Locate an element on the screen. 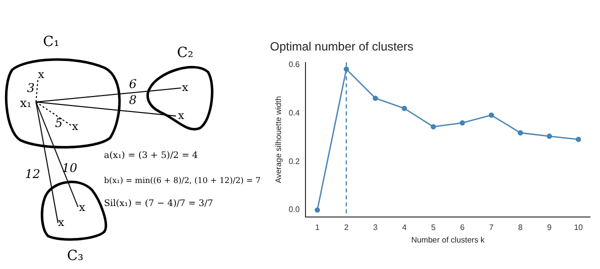  y-tick-label: 0.0 is located at coordinates (294, 209).